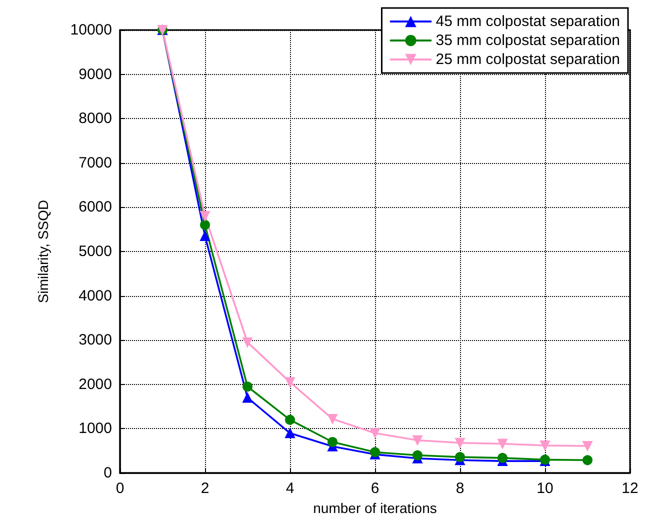  Describe the element at coordinates (528, 40) in the screenshot. I see `legend-label: 35 mm colpostat separation` at that location.